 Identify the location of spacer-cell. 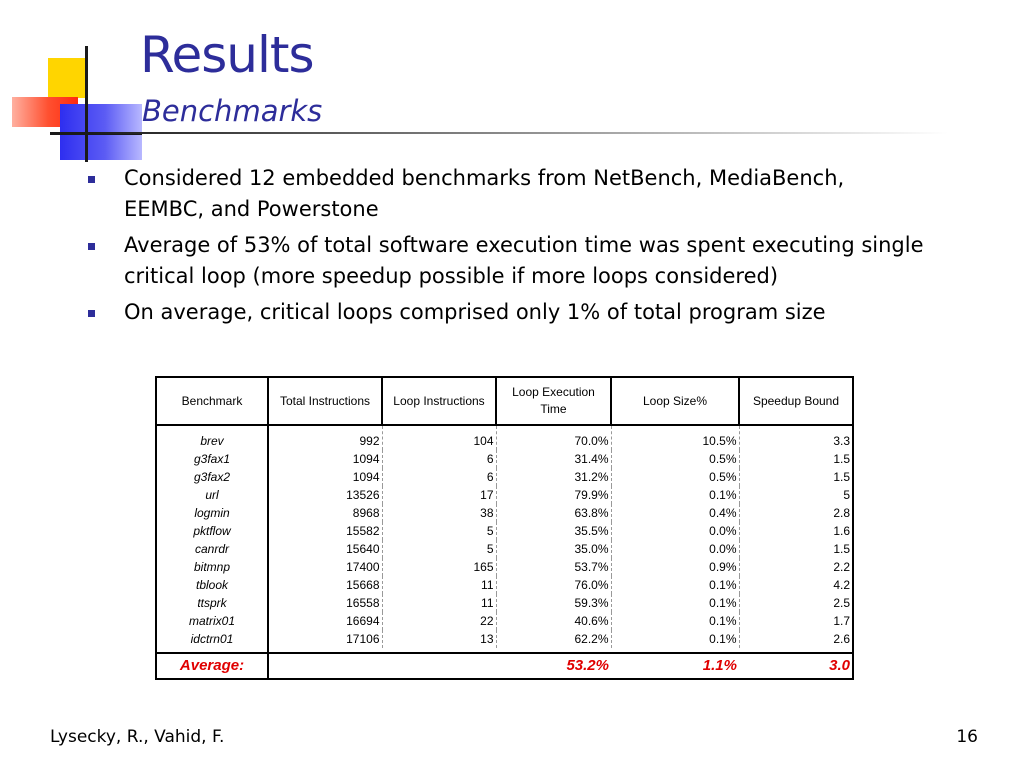
(212, 650).